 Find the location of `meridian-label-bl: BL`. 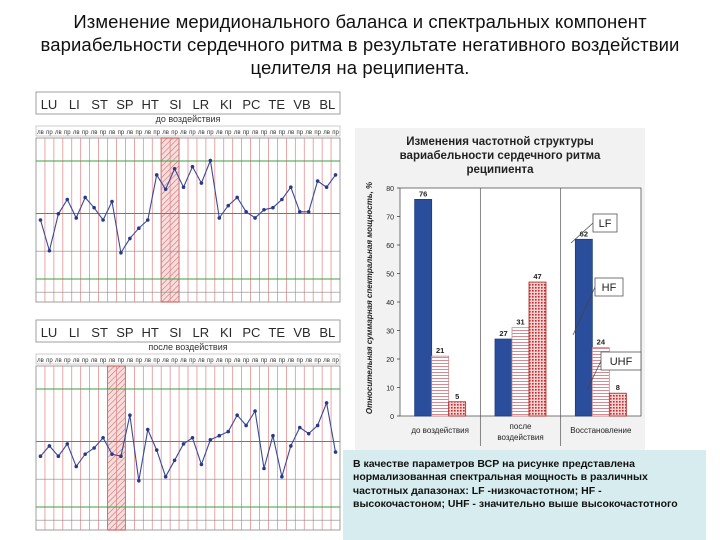

meridian-label-bl: BL is located at coordinates (327, 332).